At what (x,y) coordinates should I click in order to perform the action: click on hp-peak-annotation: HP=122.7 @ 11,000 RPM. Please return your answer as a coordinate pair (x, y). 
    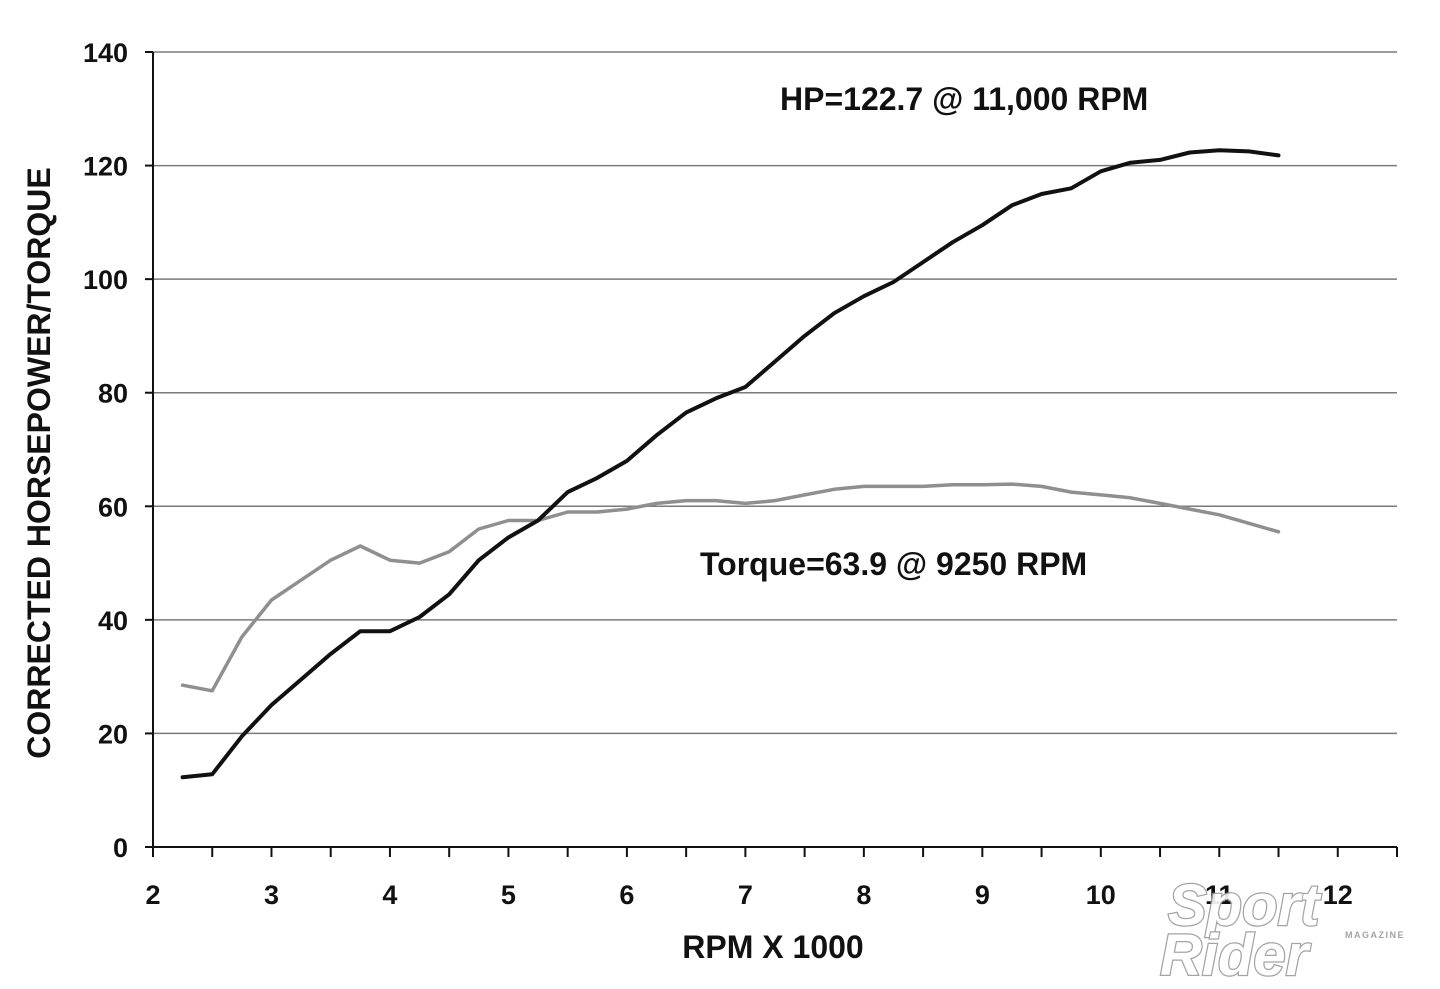
    Looking at the image, I should click on (964, 99).